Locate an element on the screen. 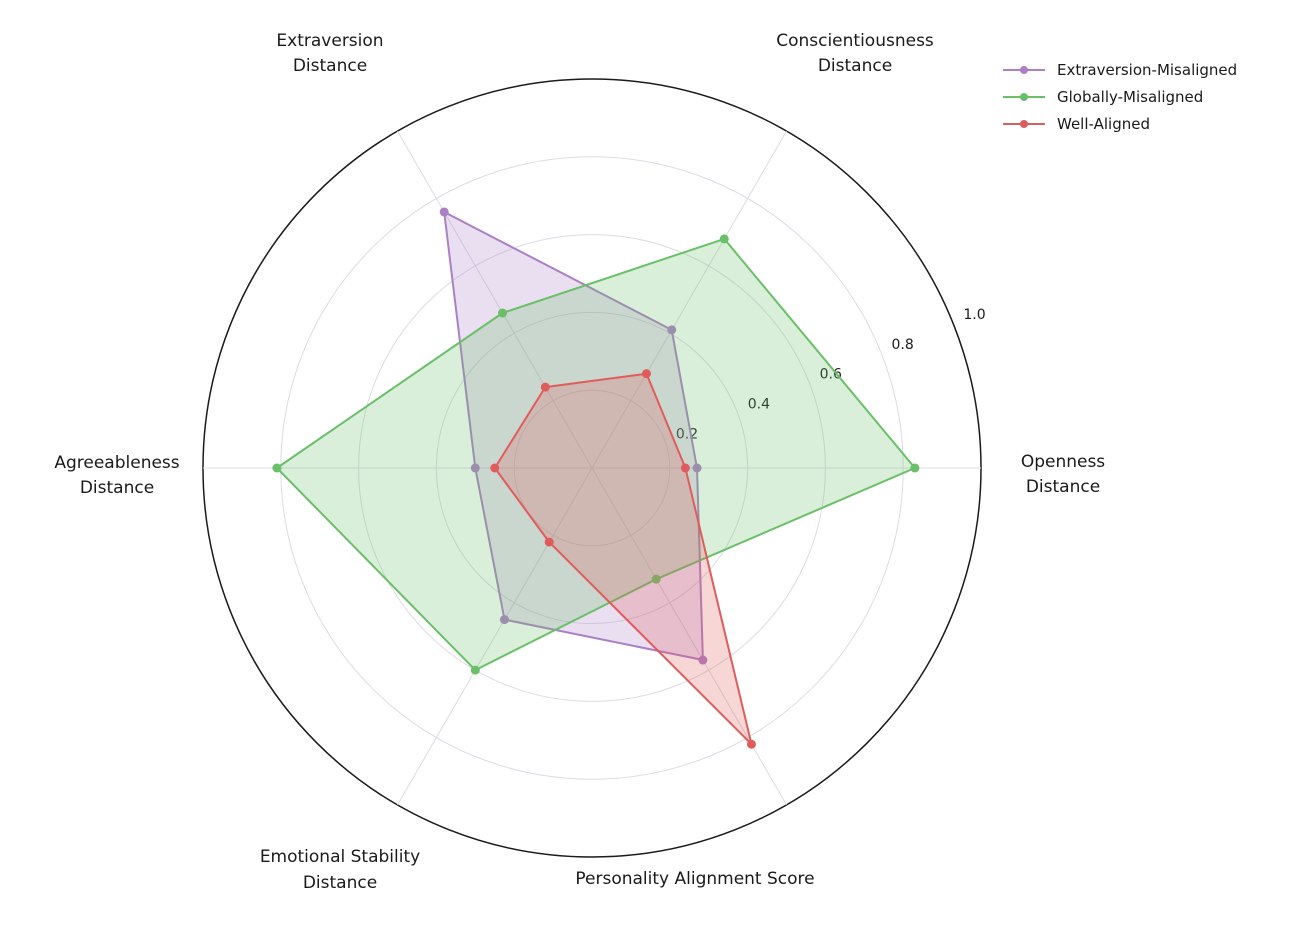 The width and height of the screenshot is (1297, 925). radial-tick-label: 0.2 is located at coordinates (687, 434).